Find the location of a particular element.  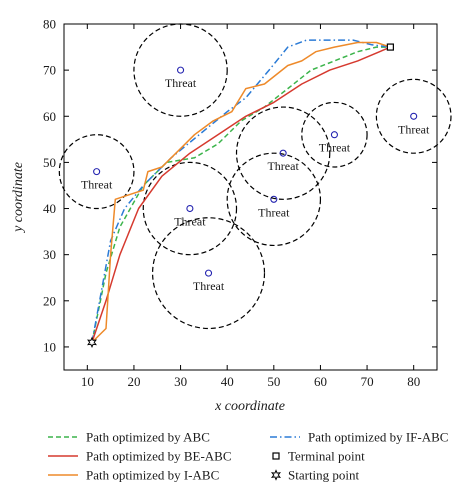

legend-label: Path optimized by I-ABC is located at coordinates (152, 475).